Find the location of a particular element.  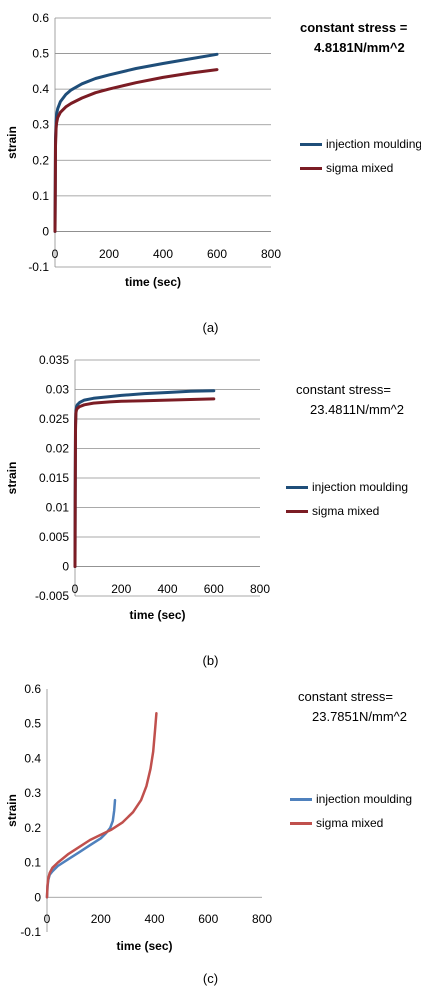

chart-a-annotation: constant stress = 4.8181N/mm^2 is located at coordinates (353, 38).